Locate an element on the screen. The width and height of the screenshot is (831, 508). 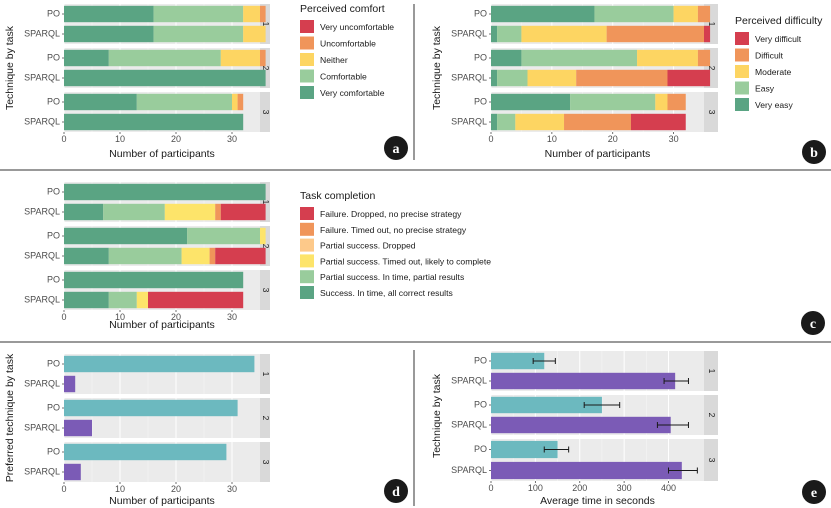
legend-title: Task completion is located at coordinates (337, 196).